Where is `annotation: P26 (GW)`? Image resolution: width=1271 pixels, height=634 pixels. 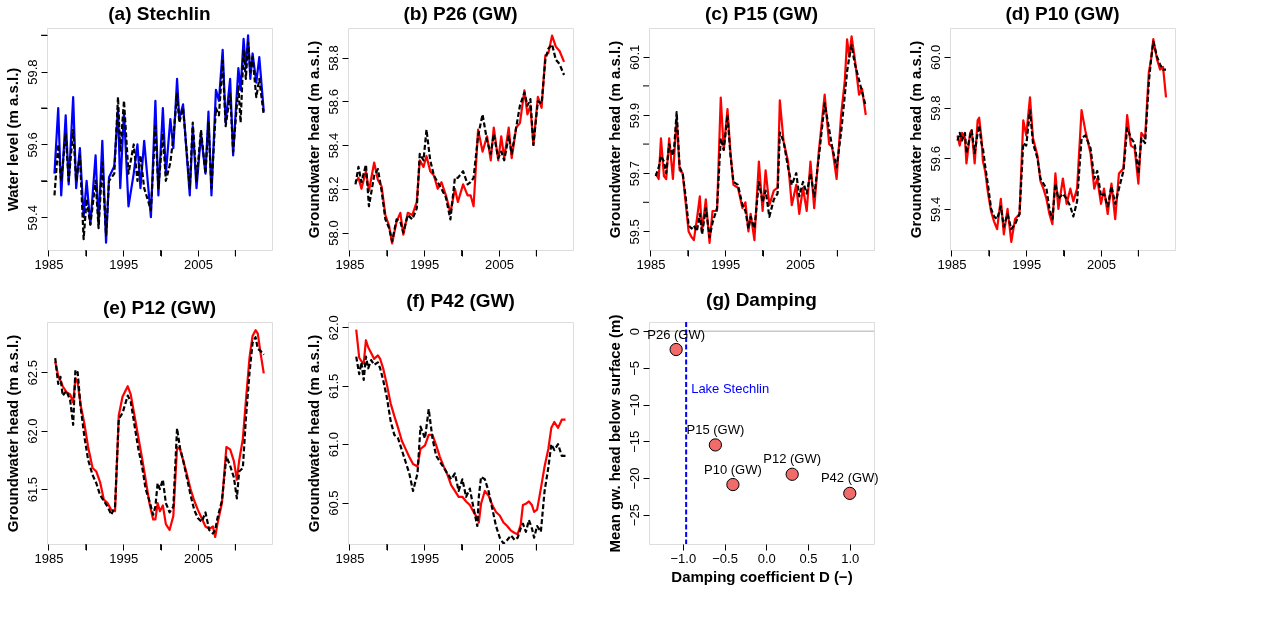
annotation: P26 (GW) is located at coordinates (676, 334).